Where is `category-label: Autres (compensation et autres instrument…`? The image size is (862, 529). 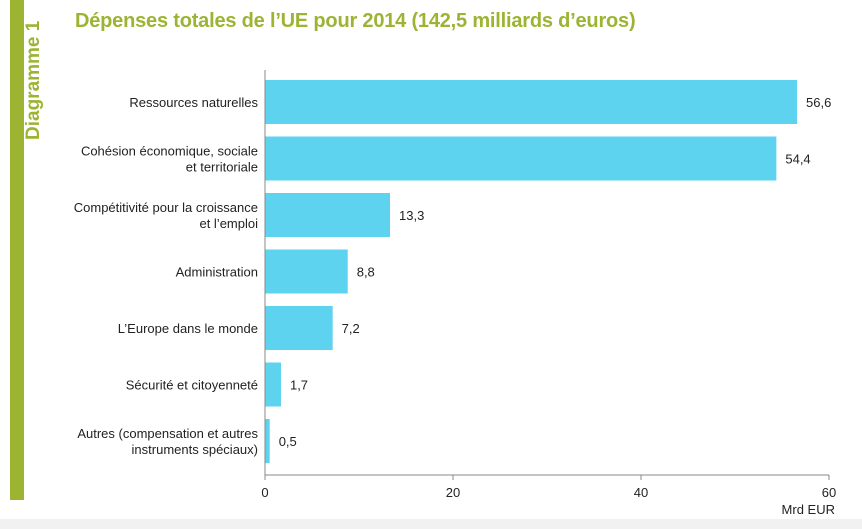 category-label: Autres (compensation et autres instrument… is located at coordinates (167, 441).